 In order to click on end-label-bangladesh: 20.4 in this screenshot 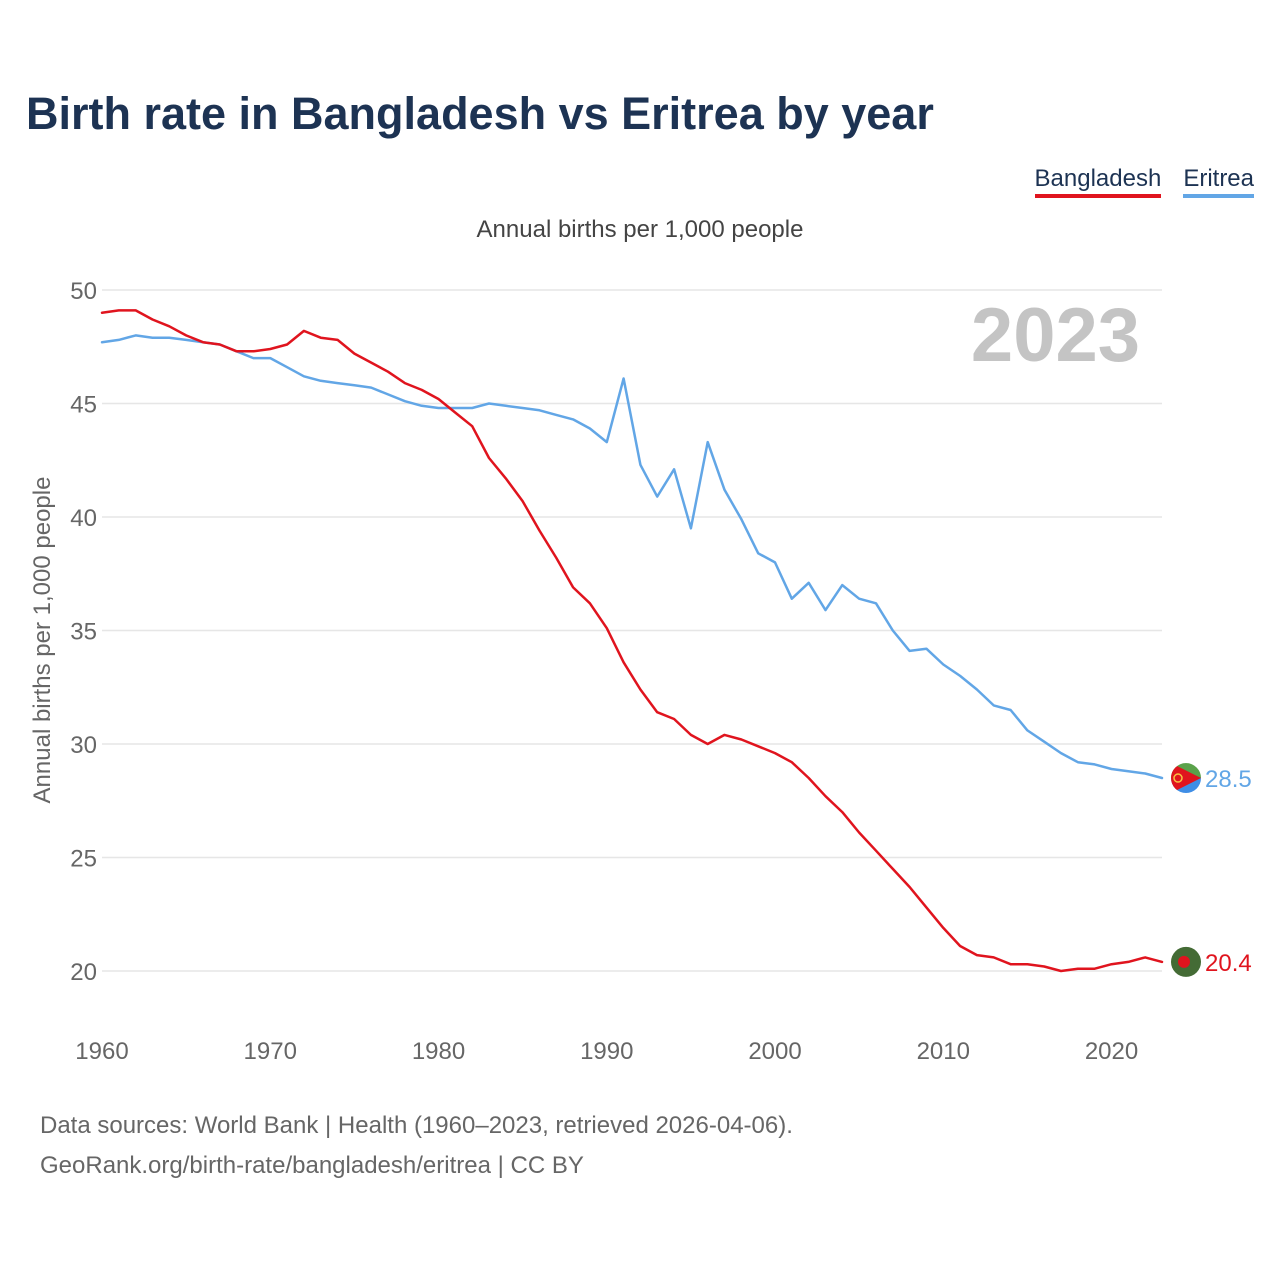, I will do `click(1228, 963)`.